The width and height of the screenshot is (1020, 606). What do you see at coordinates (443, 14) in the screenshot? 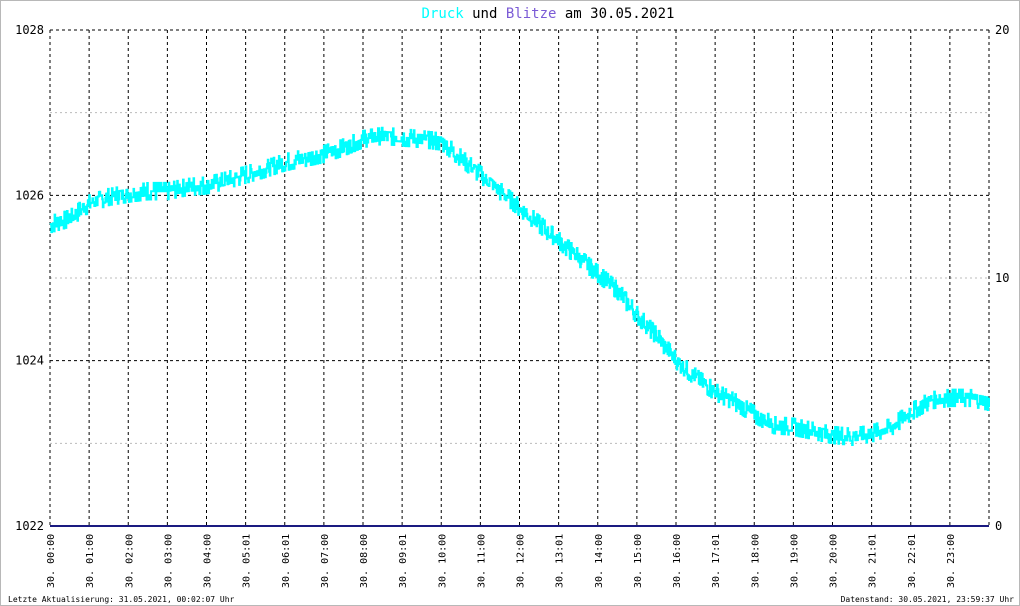
I see `title-druck: Druck` at bounding box center [443, 14].